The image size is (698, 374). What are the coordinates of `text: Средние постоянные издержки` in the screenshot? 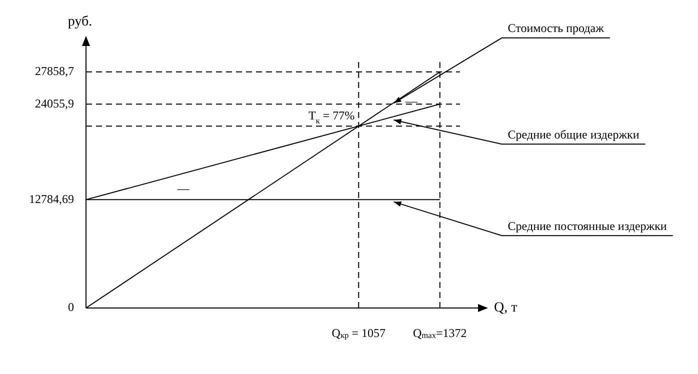 It's located at (588, 225).